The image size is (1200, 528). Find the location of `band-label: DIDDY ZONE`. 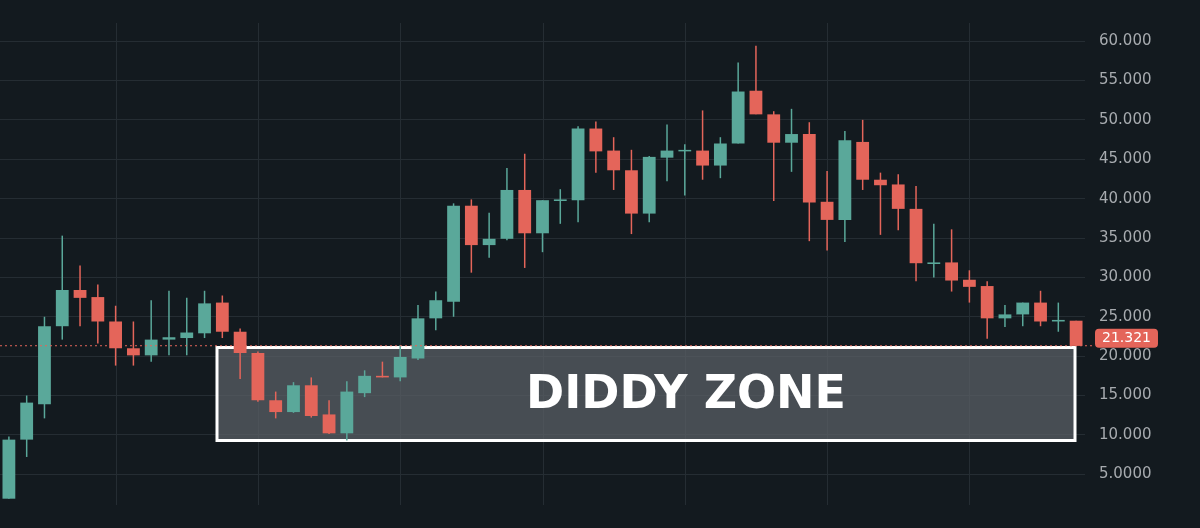

band-label: DIDDY ZONE is located at coordinates (686, 391).